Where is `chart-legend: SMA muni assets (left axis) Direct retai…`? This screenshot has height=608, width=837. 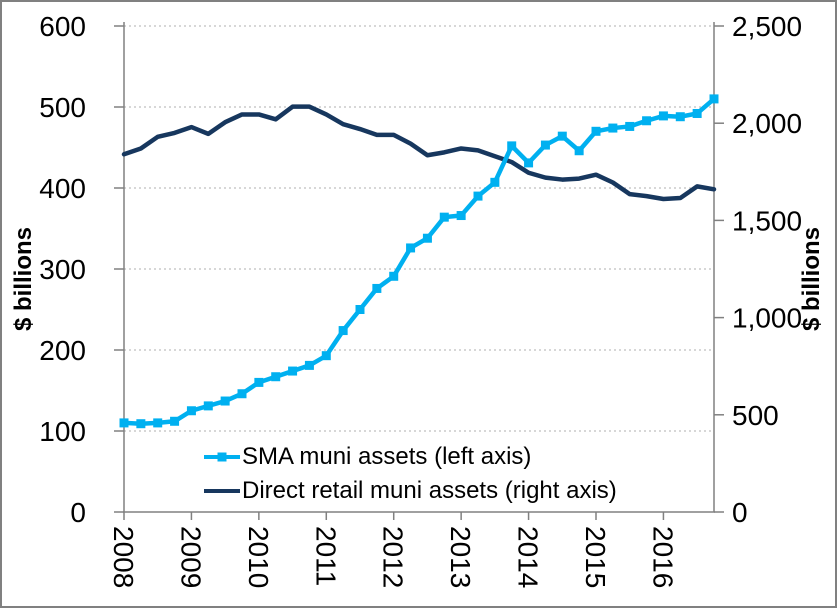 chart-legend: SMA muni assets (left axis) Direct retai… is located at coordinates (410, 474).